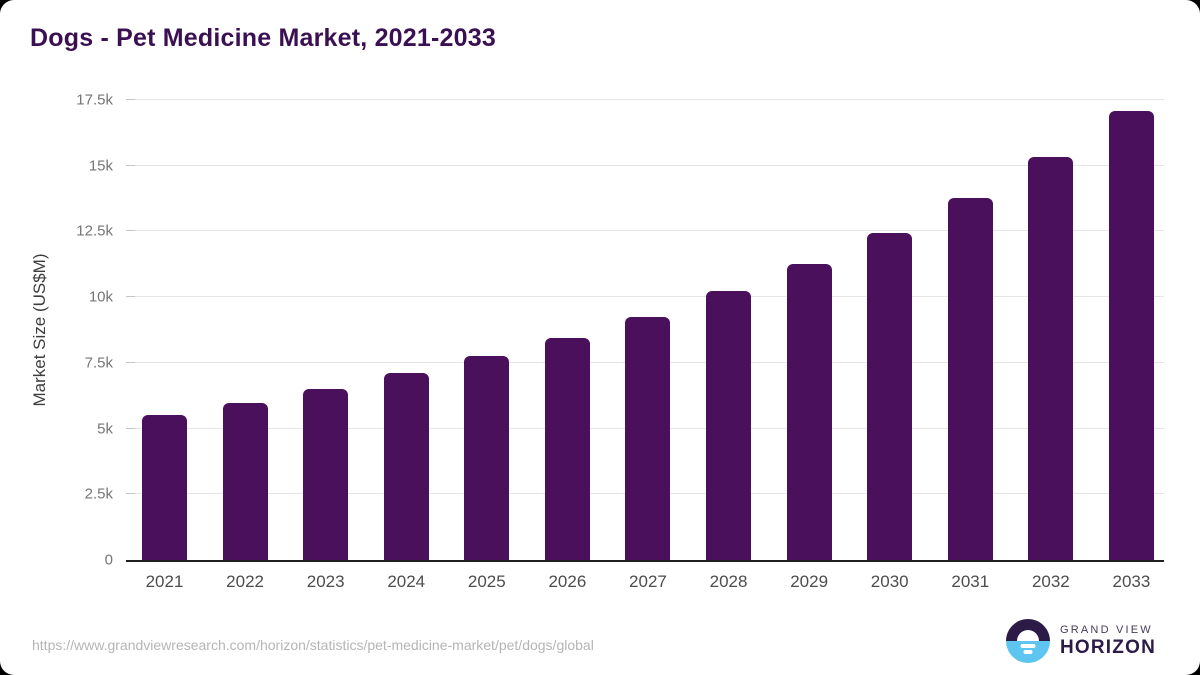 The height and width of the screenshot is (675, 1200). I want to click on y-tick-label-15k: 15k, so click(100, 166).